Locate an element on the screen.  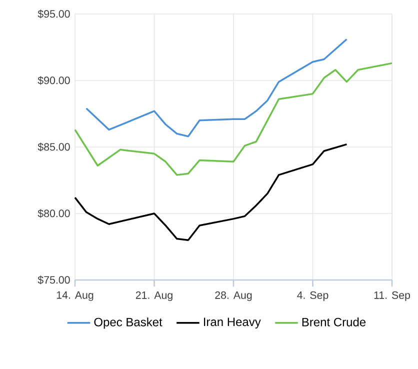
legend-label: Brent Crude is located at coordinates (334, 322).